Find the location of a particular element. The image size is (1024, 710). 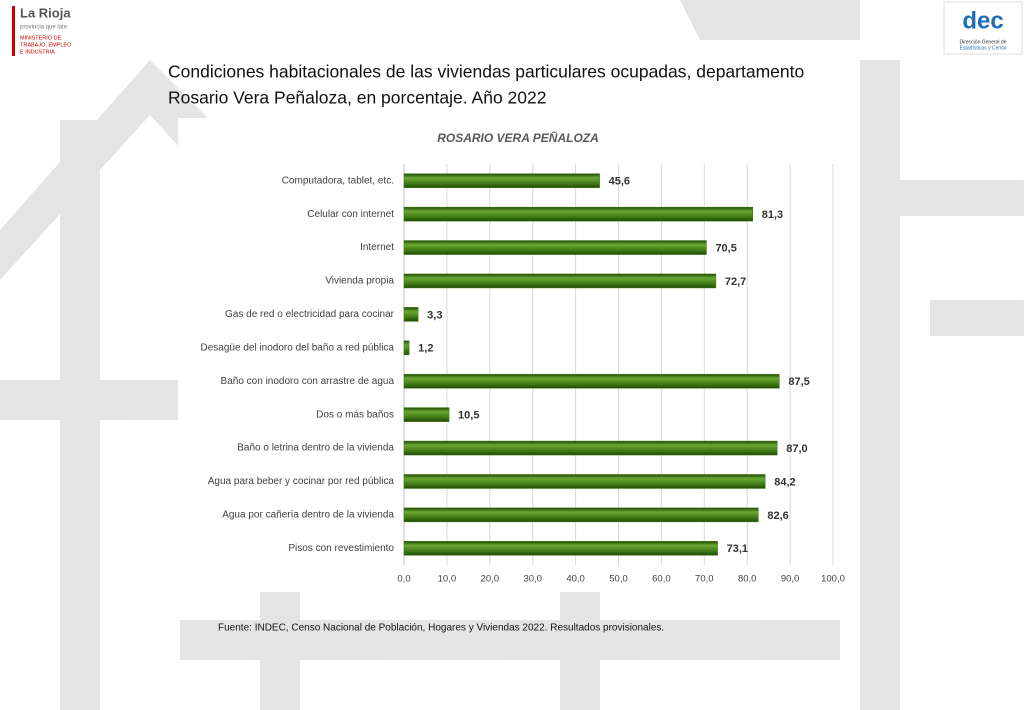

logo-caption: Estadísticas y Censo is located at coordinates (983, 48).